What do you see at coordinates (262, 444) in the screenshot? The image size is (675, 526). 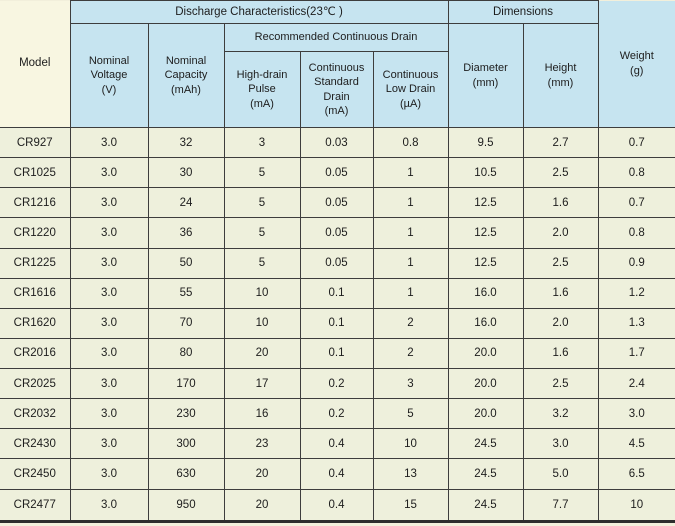 I see `value-cell: 23` at bounding box center [262, 444].